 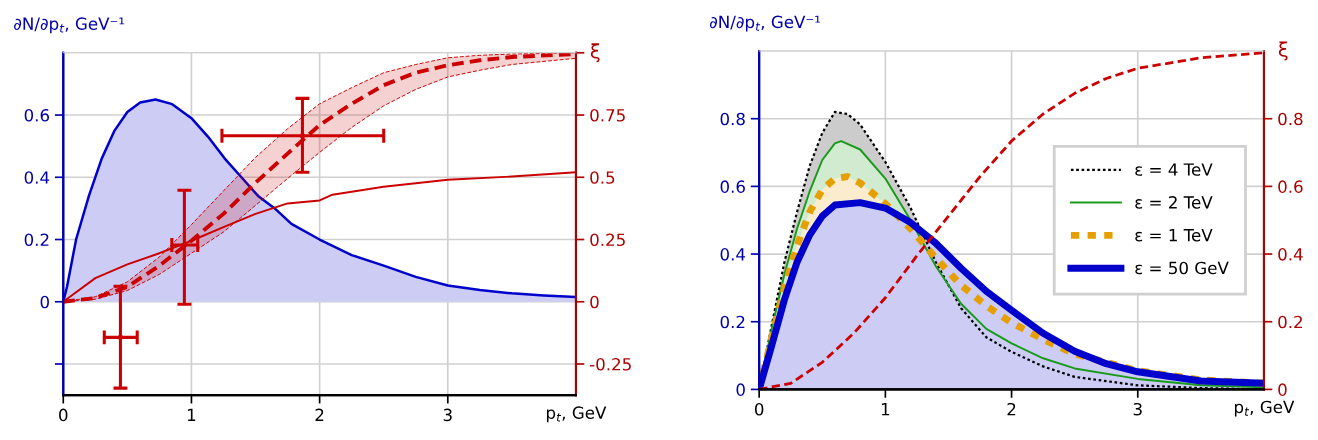 I want to click on y2-tick-label: 0.75, so click(x=607, y=115).